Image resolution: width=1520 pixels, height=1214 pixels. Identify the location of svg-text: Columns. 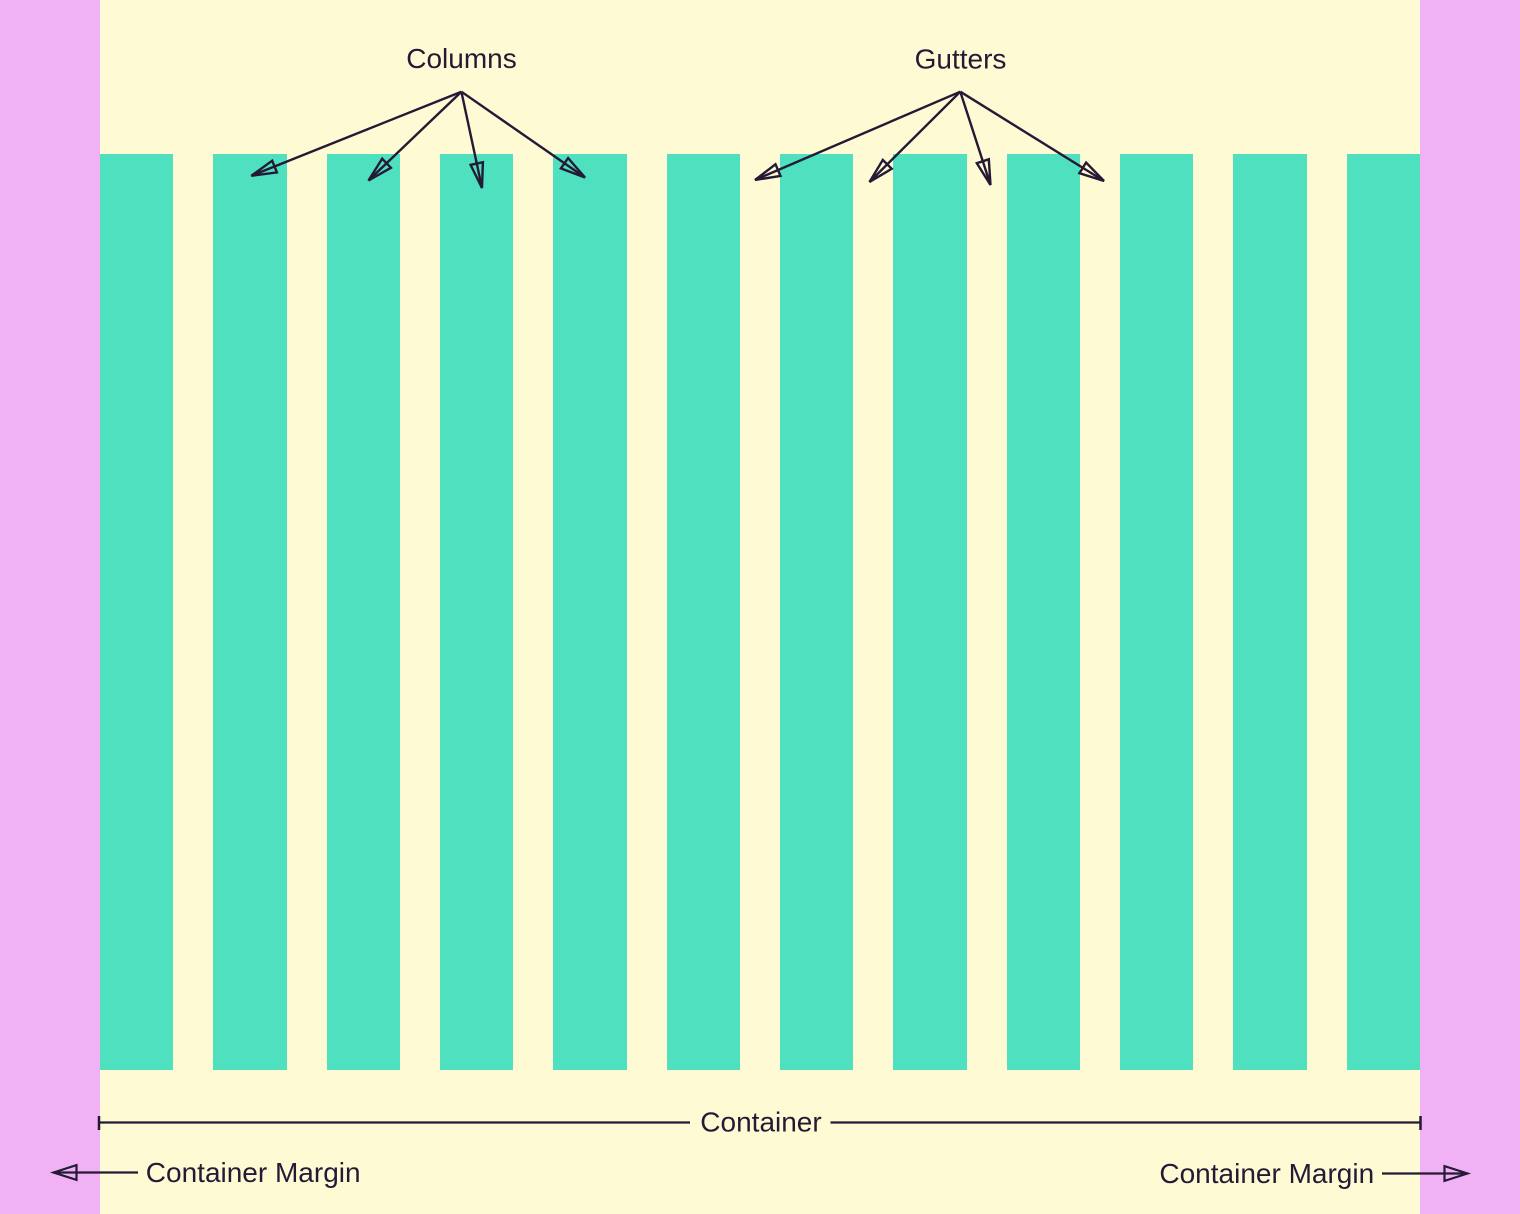
(461, 58).